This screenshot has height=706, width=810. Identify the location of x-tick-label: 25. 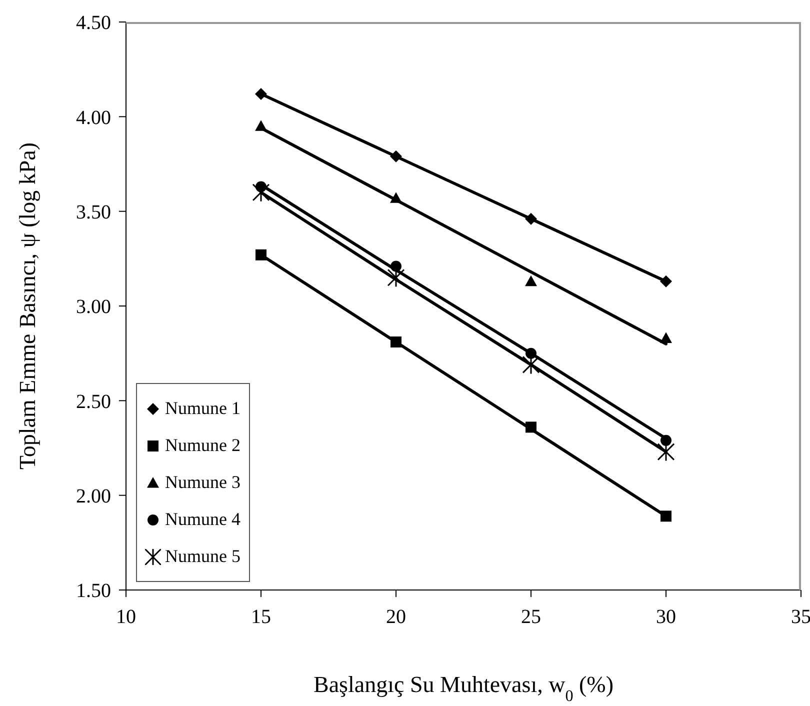
(531, 617).